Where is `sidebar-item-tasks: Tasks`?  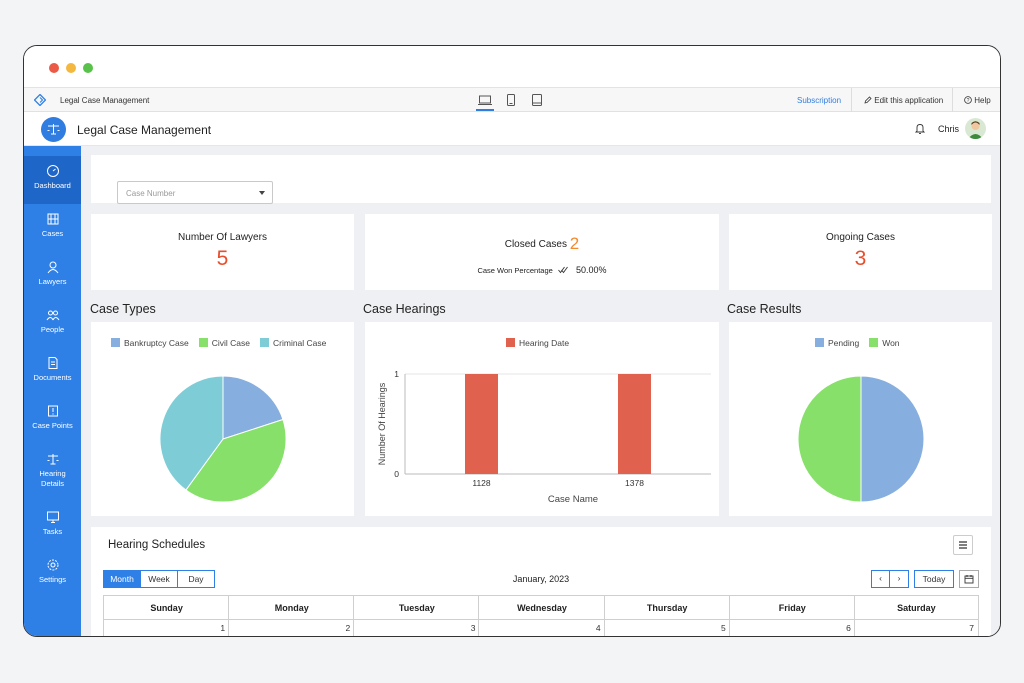 sidebar-item-tasks: Tasks is located at coordinates (52, 526).